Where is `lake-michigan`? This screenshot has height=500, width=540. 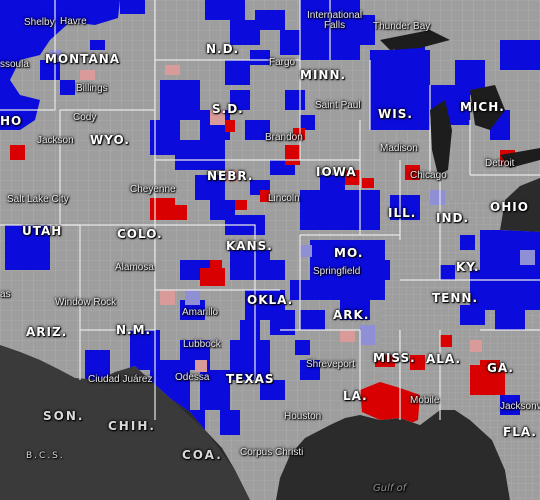
lake-michigan is located at coordinates (441, 137).